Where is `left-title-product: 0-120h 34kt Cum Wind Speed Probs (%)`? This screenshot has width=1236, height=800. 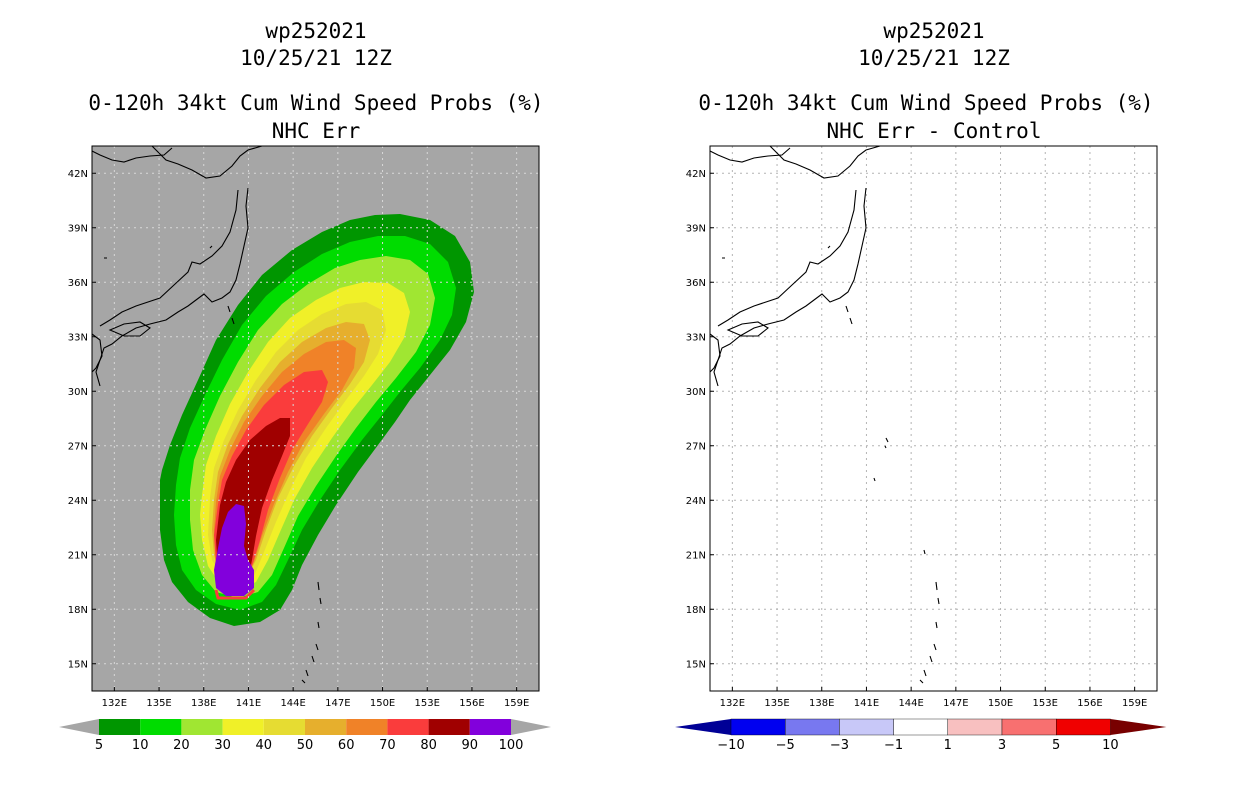
left-title-product: 0-120h 34kt Cum Wind Speed Probs (%) is located at coordinates (316, 103).